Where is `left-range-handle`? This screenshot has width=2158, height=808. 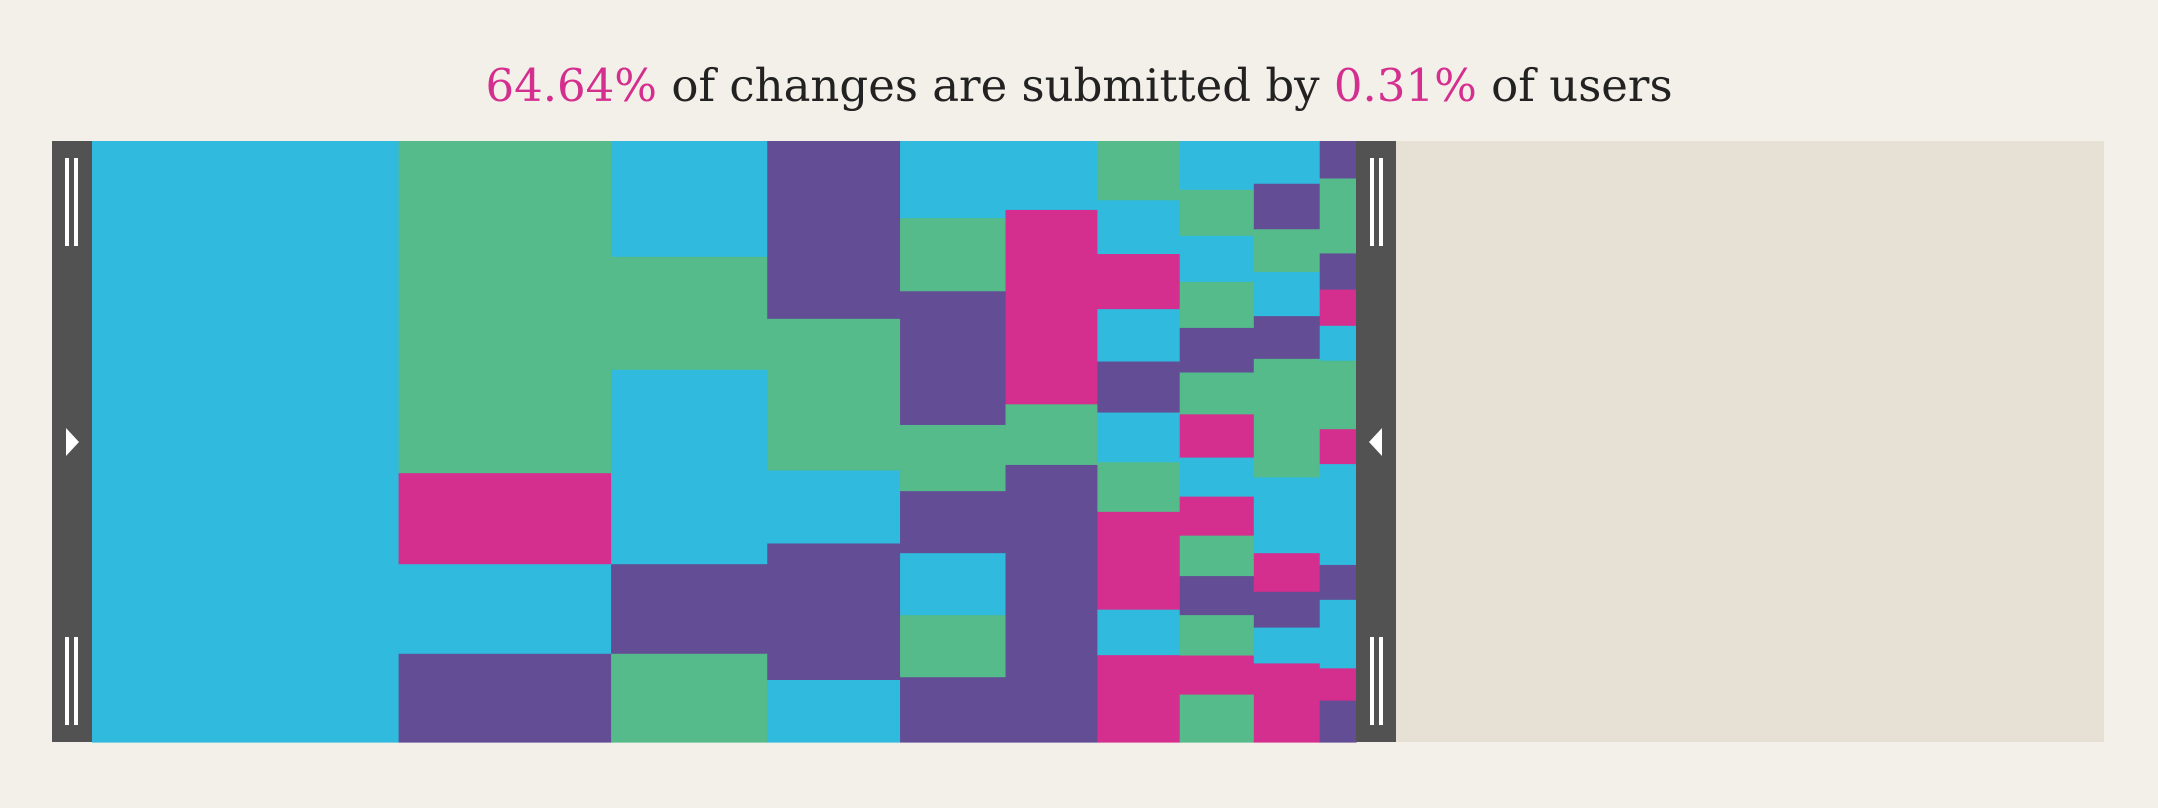
left-range-handle is located at coordinates (72, 441).